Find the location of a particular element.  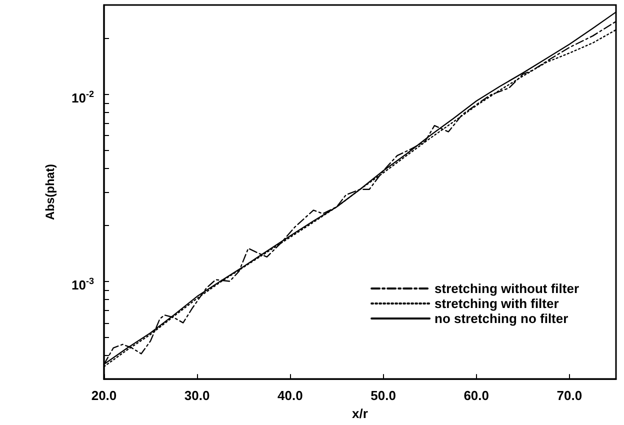

x-tick-label: 60.0 is located at coordinates (477, 396).